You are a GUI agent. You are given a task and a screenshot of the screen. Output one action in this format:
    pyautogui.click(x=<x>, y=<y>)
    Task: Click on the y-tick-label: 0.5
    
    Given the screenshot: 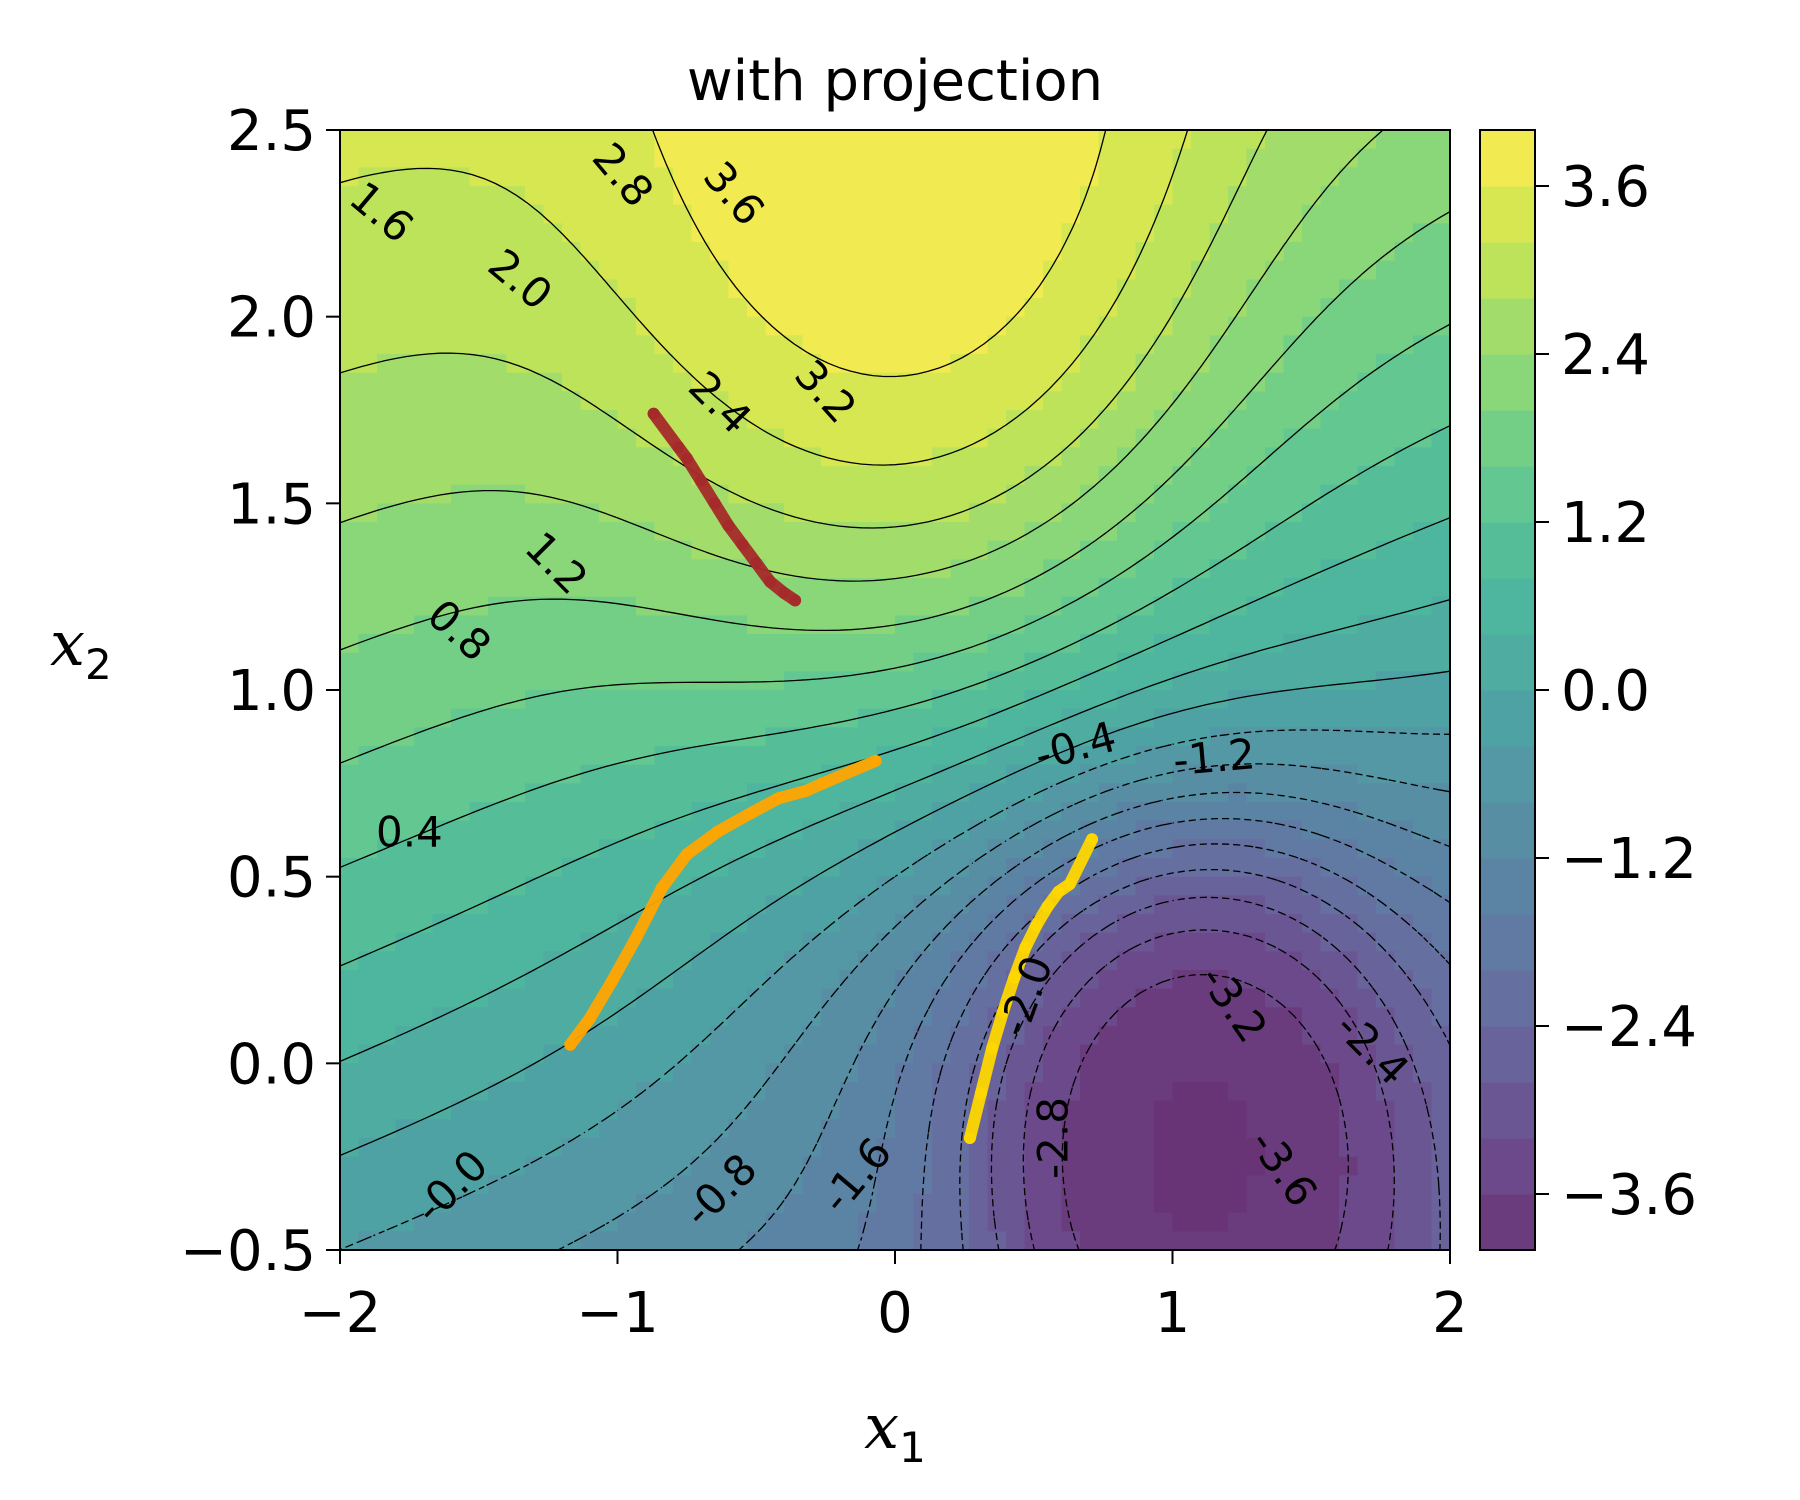 What is the action you would take?
    pyautogui.click(x=271, y=878)
    